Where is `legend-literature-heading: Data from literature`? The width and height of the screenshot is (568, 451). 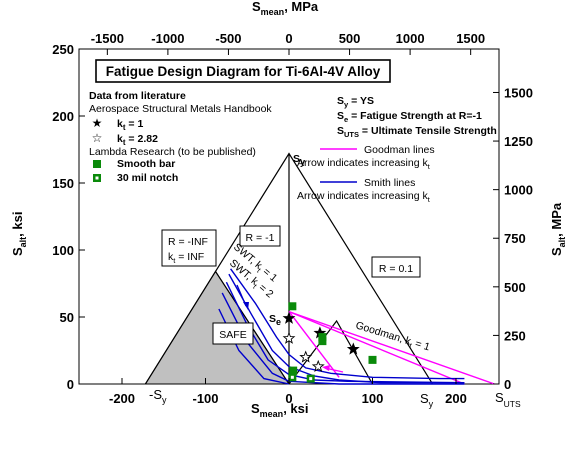 legend-literature-heading: Data from literature is located at coordinates (137, 96).